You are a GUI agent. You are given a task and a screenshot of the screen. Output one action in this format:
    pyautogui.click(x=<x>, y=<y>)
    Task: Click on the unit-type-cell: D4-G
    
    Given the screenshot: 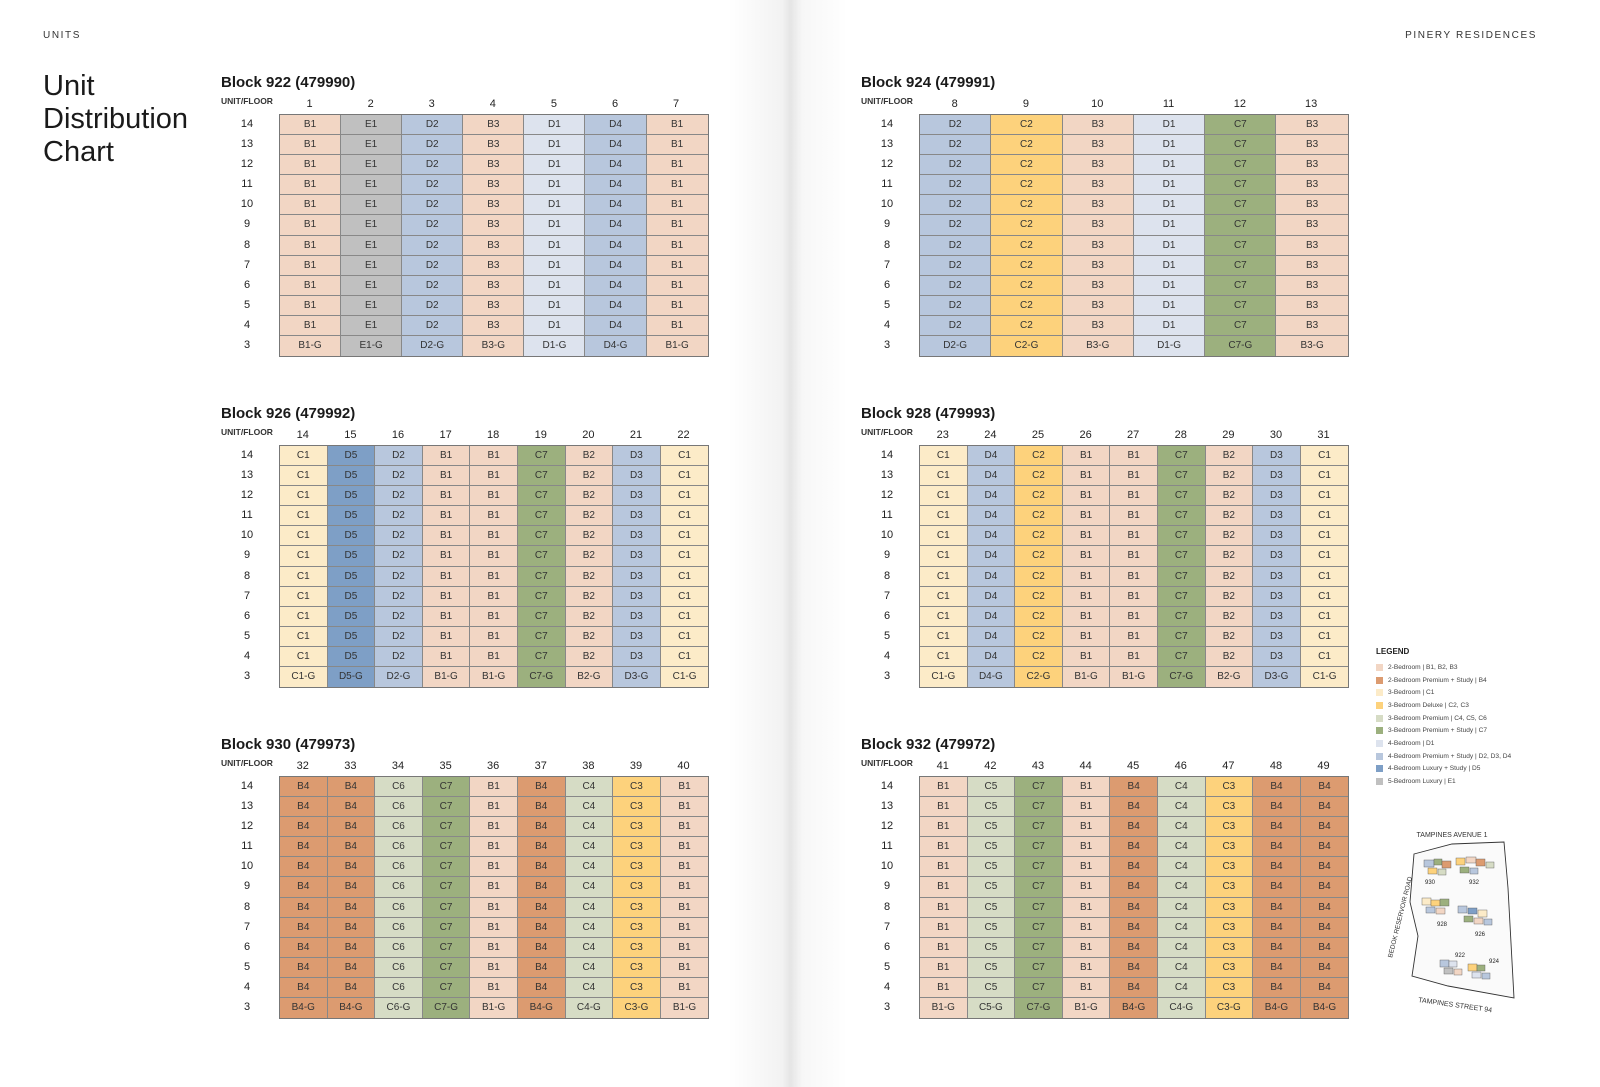 What is the action you would take?
    pyautogui.click(x=990, y=677)
    